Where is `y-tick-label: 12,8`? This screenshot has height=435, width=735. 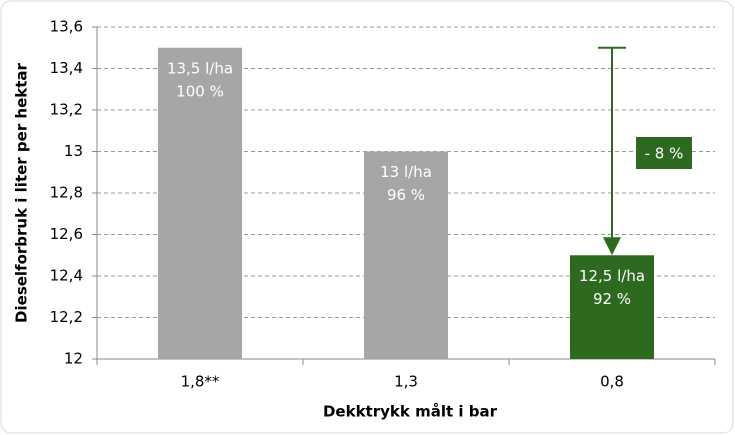
y-tick-label: 12,8 is located at coordinates (66, 193).